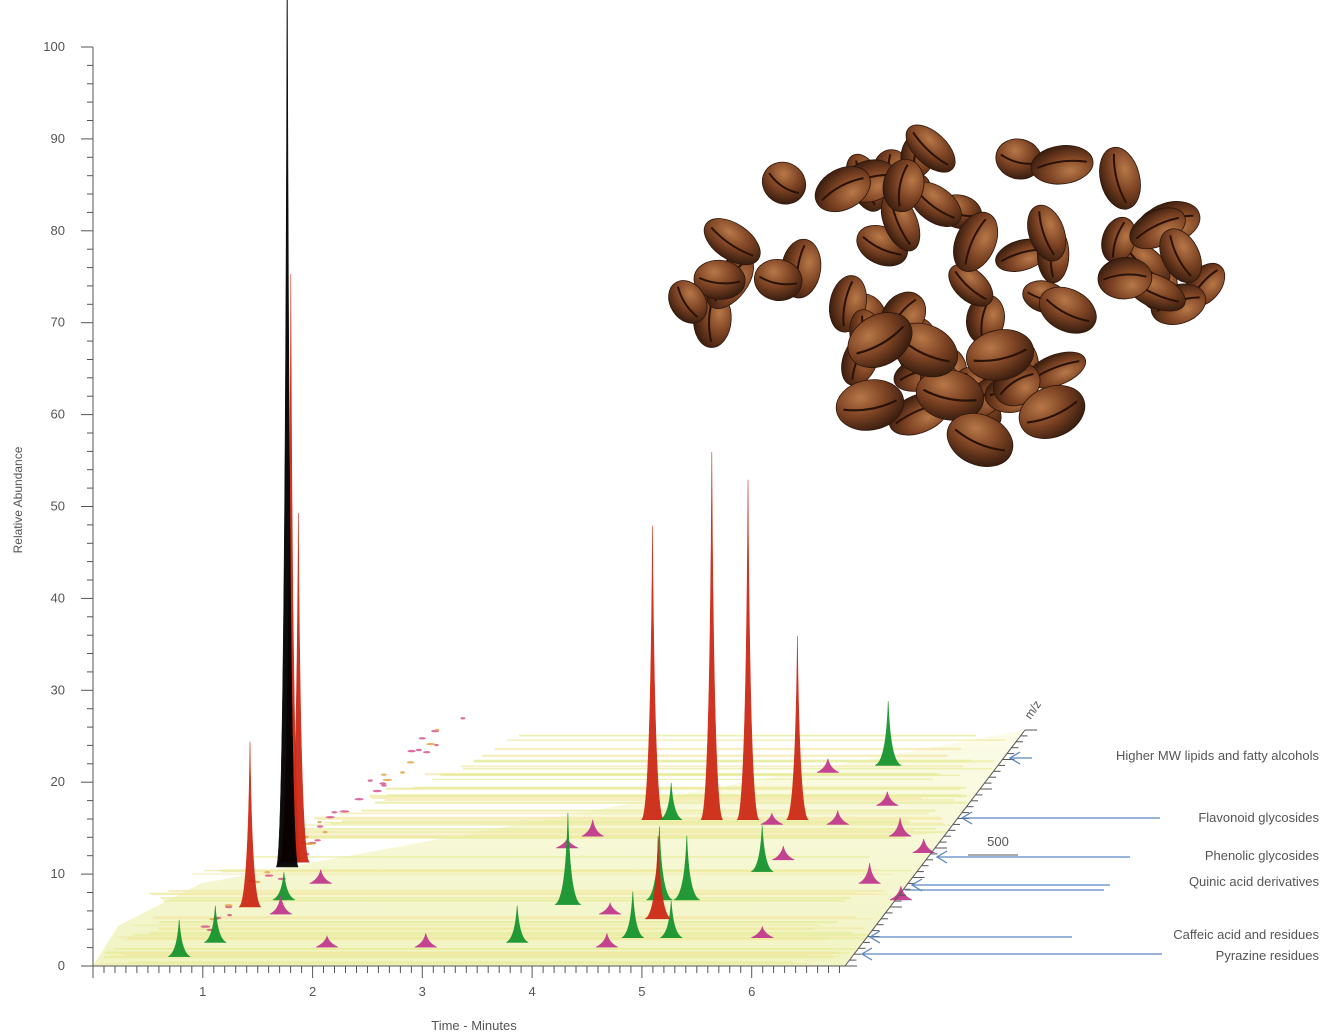  Describe the element at coordinates (18, 499) in the screenshot. I see `y-axis-label: Relative Abundance` at that location.